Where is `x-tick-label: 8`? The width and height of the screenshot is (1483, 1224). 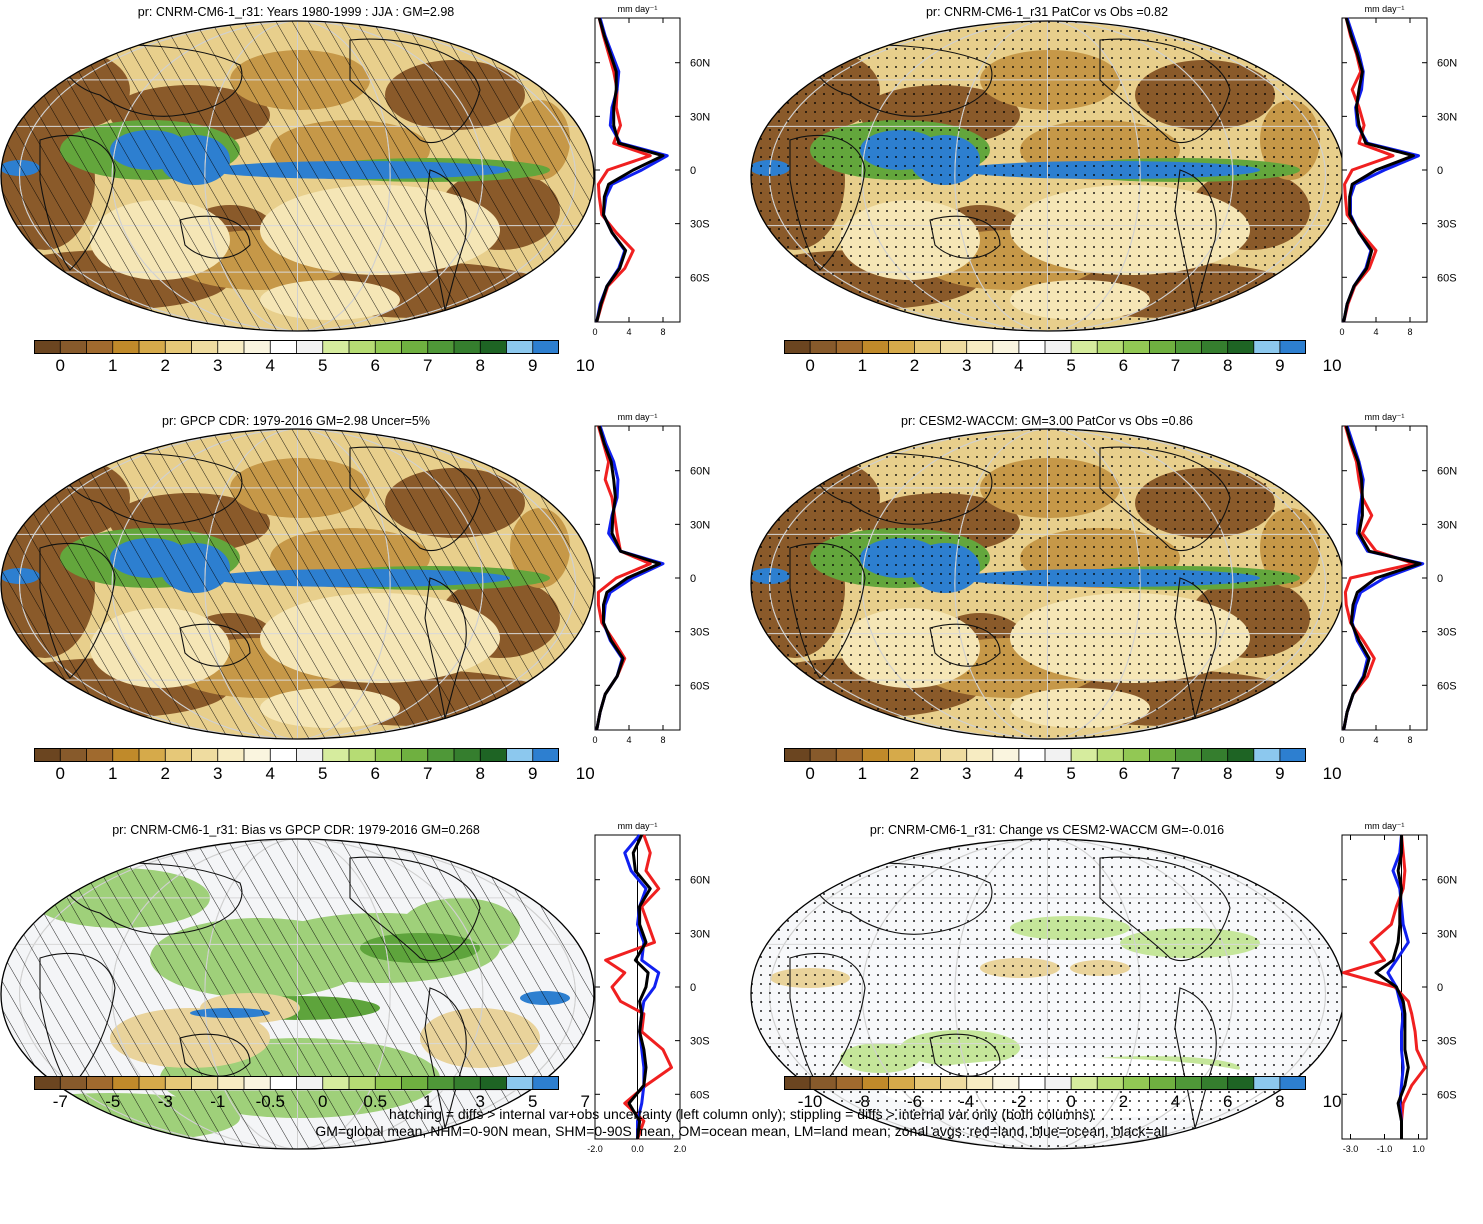
x-tick-label: 8 is located at coordinates (1409, 740).